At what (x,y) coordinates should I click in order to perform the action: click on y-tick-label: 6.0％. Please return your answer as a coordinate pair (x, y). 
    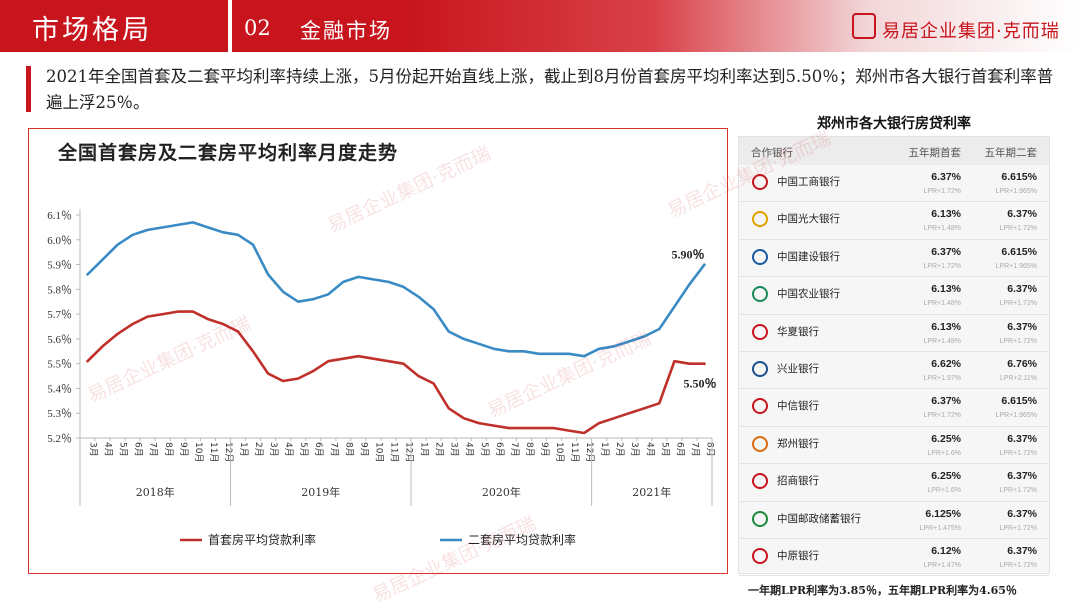
    Looking at the image, I should click on (59, 241).